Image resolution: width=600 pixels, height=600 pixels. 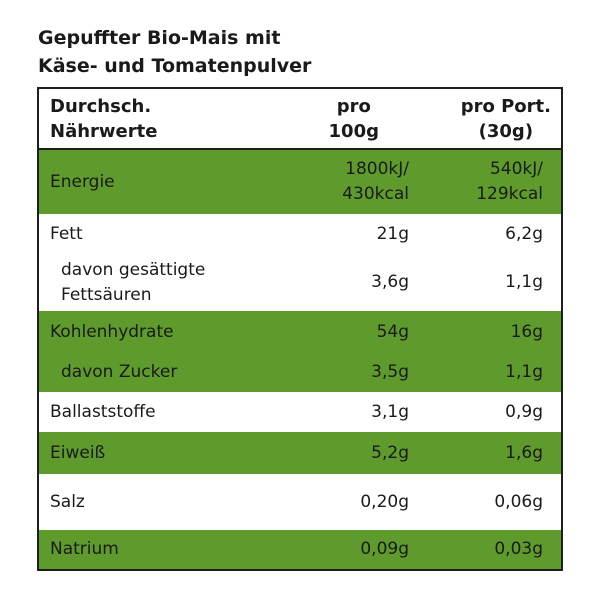 What do you see at coordinates (526, 331) in the screenshot?
I see `row-per-portion: 16g` at bounding box center [526, 331].